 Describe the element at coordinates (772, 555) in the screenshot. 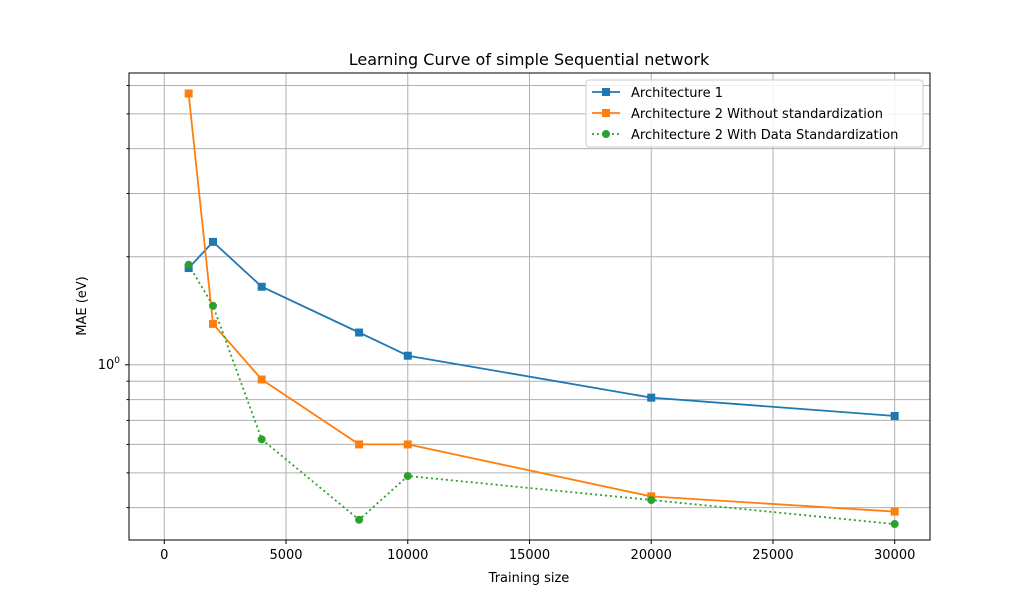

I see `x-tick-label: 25000` at that location.